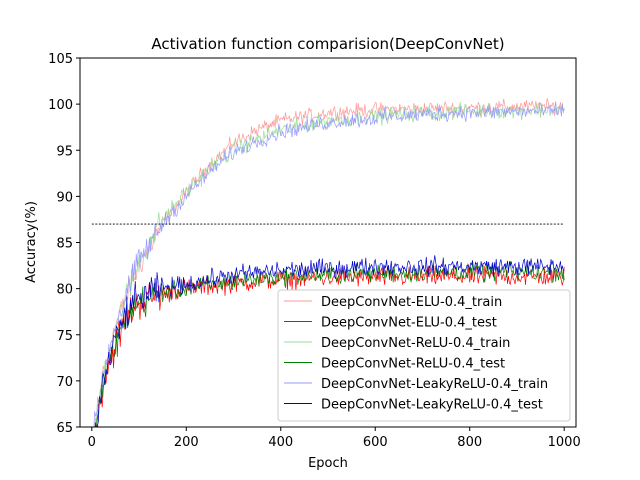 Image resolution: width=640 pixels, height=480 pixels. What do you see at coordinates (334, 438) in the screenshot?
I see `x-axis: 0 200 400 600 800 1000` at bounding box center [334, 438].